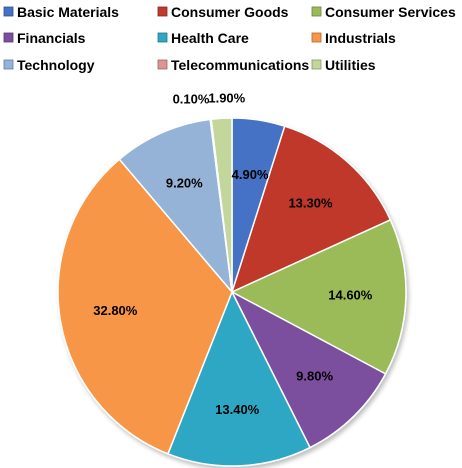 This screenshot has height=468, width=462. Describe the element at coordinates (162, 64) in the screenshot. I see `legend-swatch-telecommunications` at that location.